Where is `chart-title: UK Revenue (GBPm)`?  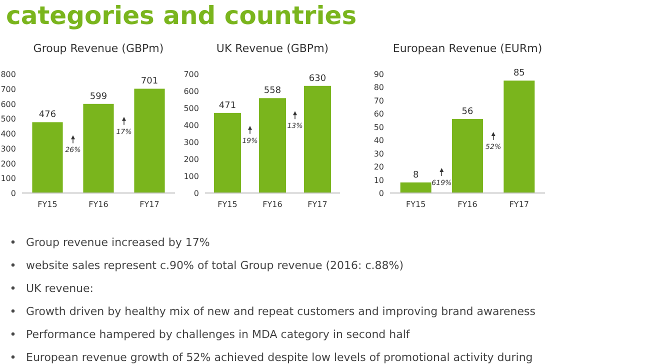
chart-title: UK Revenue (GBPm) is located at coordinates (272, 48).